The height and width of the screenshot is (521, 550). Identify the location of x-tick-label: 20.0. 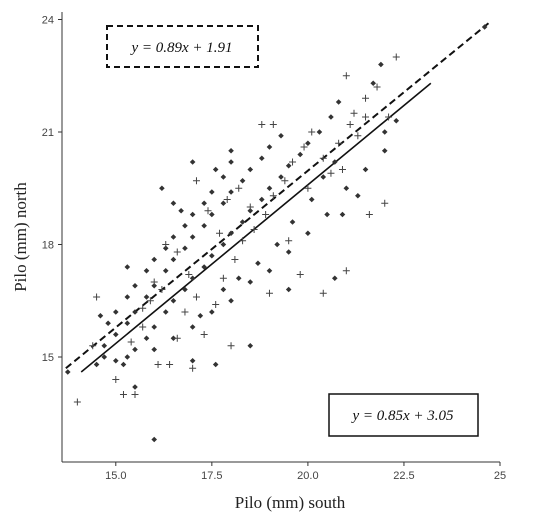
(307, 476).